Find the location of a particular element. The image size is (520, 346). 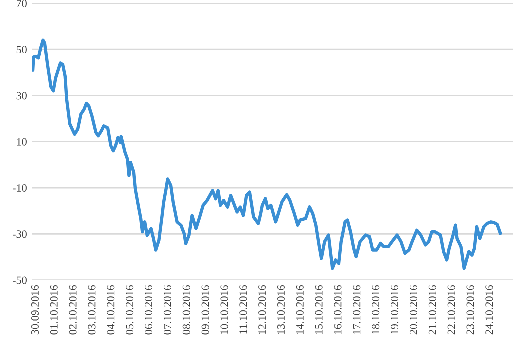

x-tick-label: 15.10.2016 is located at coordinates (319, 309).